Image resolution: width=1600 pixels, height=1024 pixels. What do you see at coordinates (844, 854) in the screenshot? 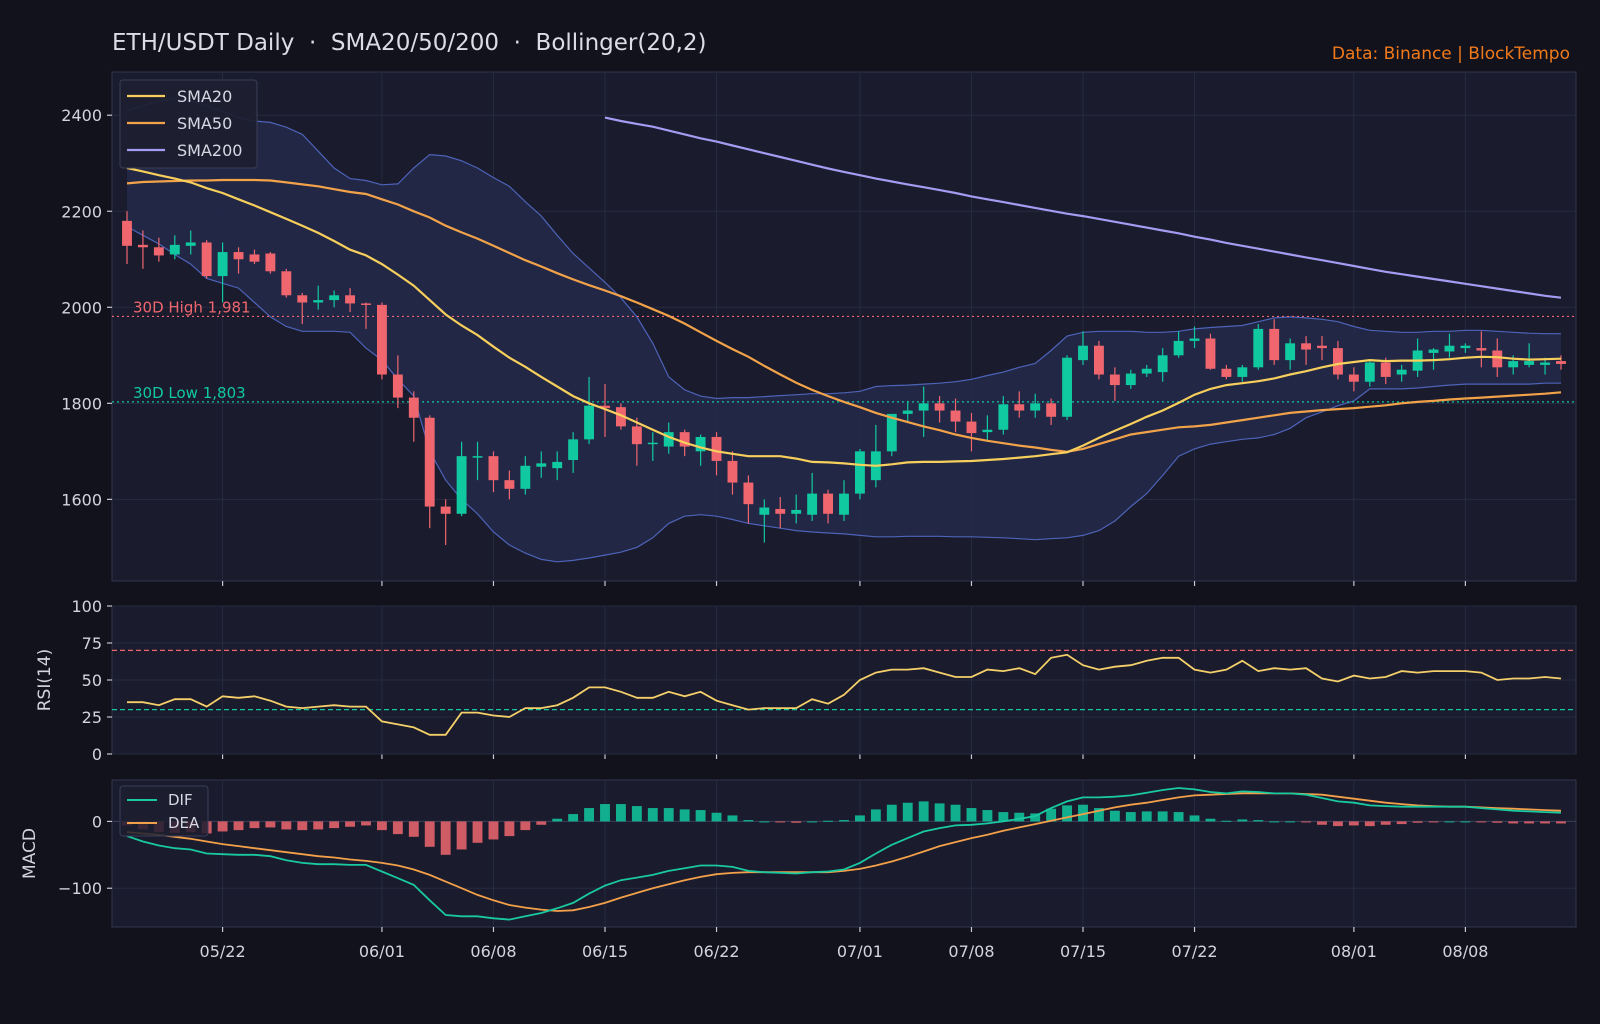
I see `dif-line` at bounding box center [844, 854].